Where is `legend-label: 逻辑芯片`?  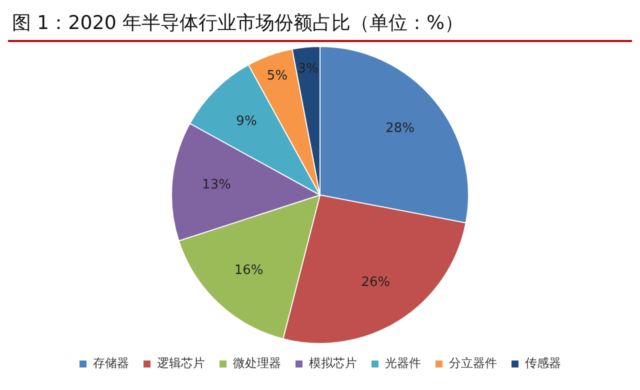 legend-label: 逻辑芯片 is located at coordinates (181, 363).